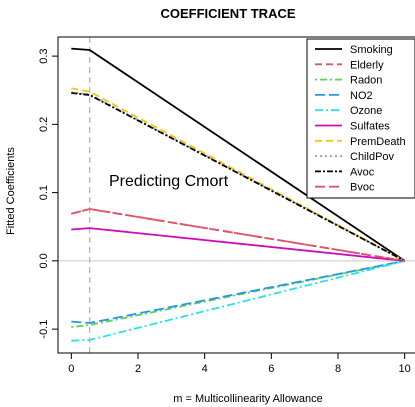 This screenshot has width=415, height=407. I want to click on y-tick-label: 0.1, so click(44, 192).